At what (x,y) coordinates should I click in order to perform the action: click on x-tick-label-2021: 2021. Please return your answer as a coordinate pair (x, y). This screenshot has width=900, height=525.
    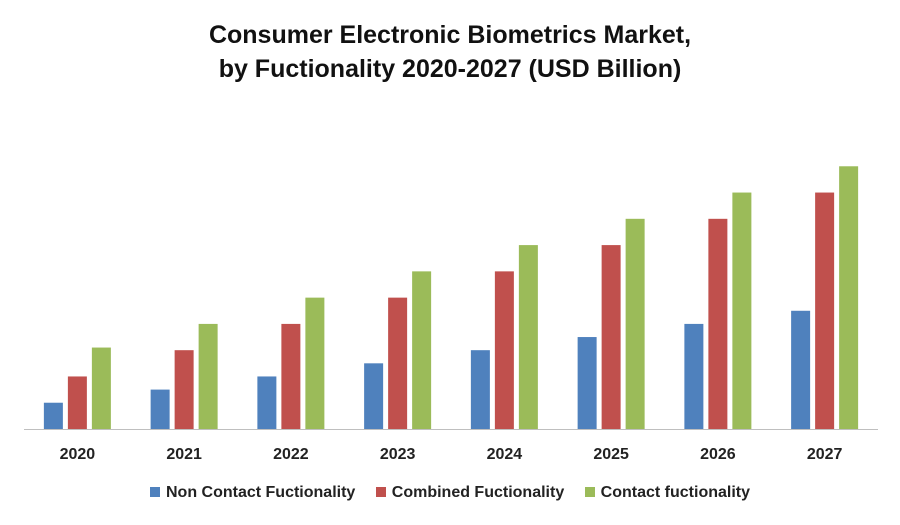
    Looking at the image, I should click on (184, 454).